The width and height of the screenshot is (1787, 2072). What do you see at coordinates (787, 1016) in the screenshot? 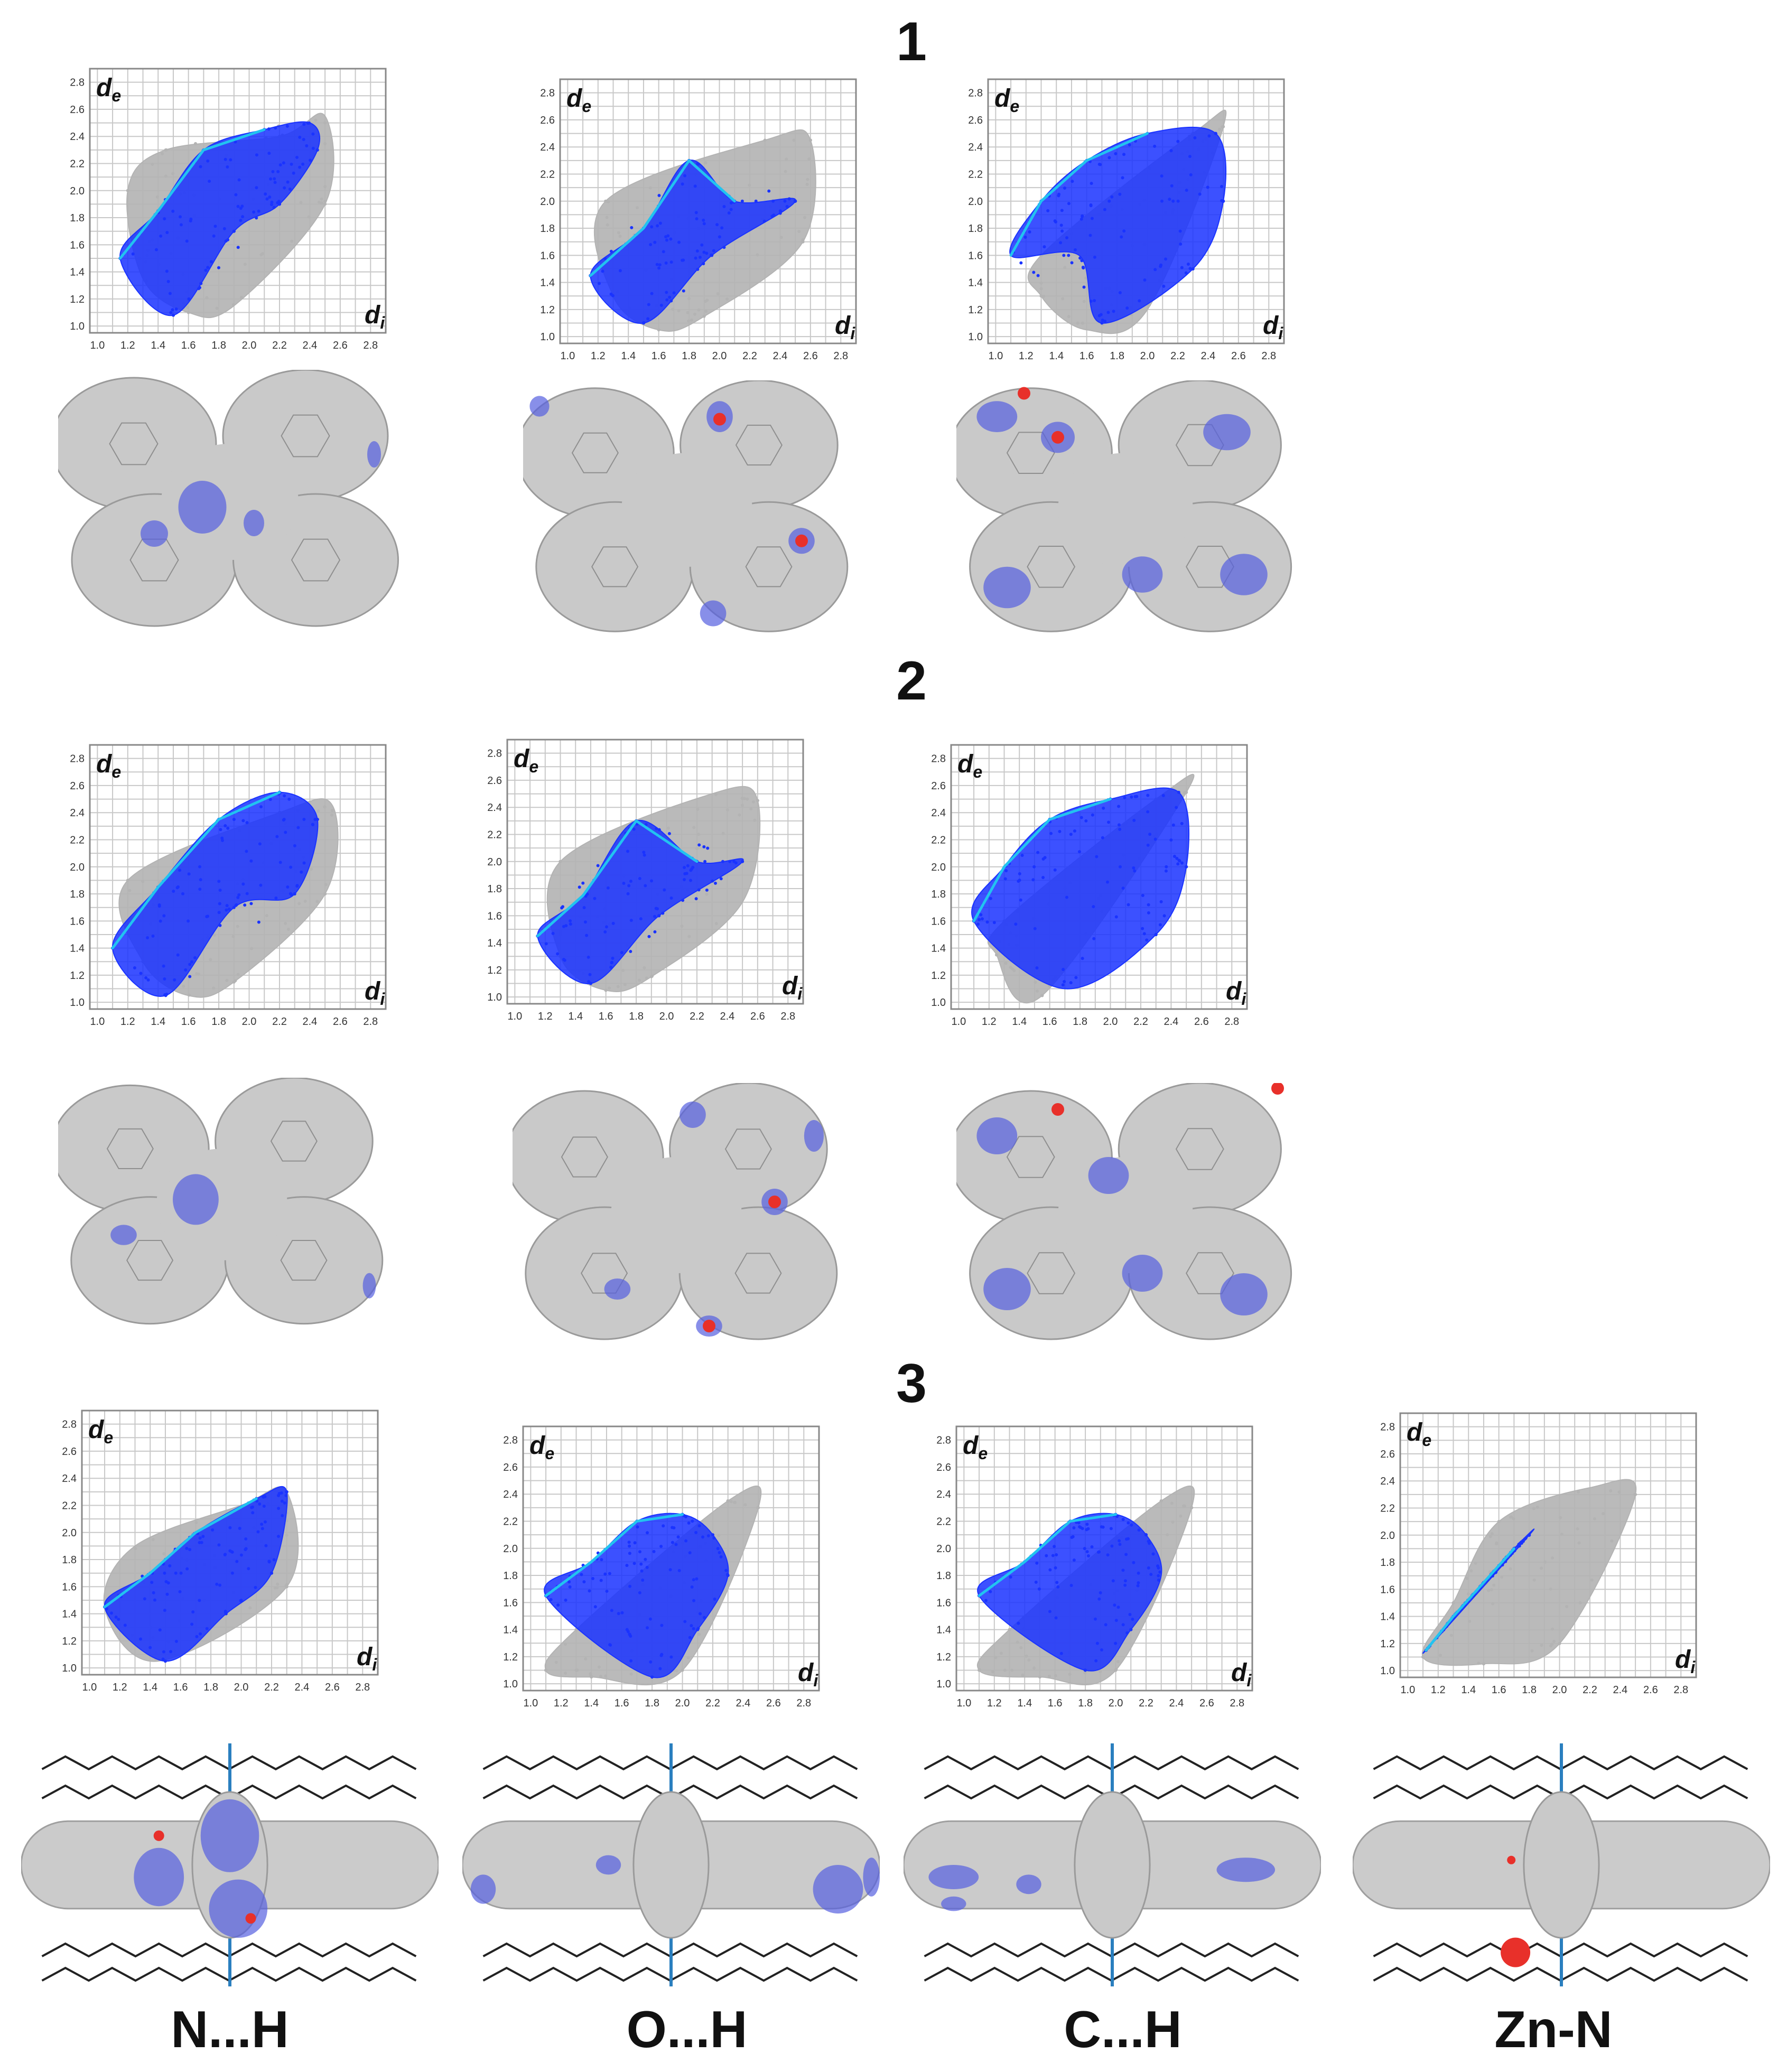
I see `x-tick-label: 2.8` at bounding box center [787, 1016].